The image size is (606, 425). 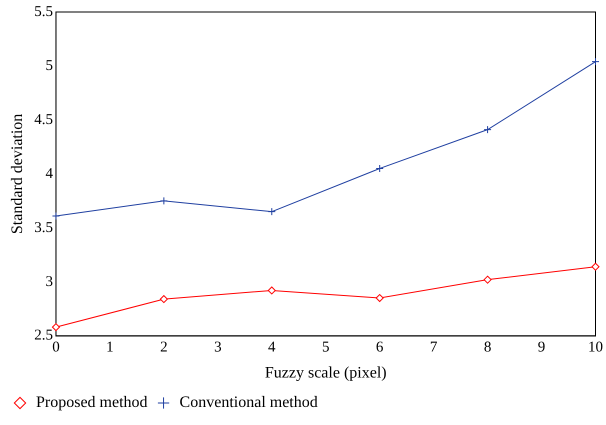 What do you see at coordinates (542, 348) in the screenshot?
I see `x-tick-label: 9` at bounding box center [542, 348].